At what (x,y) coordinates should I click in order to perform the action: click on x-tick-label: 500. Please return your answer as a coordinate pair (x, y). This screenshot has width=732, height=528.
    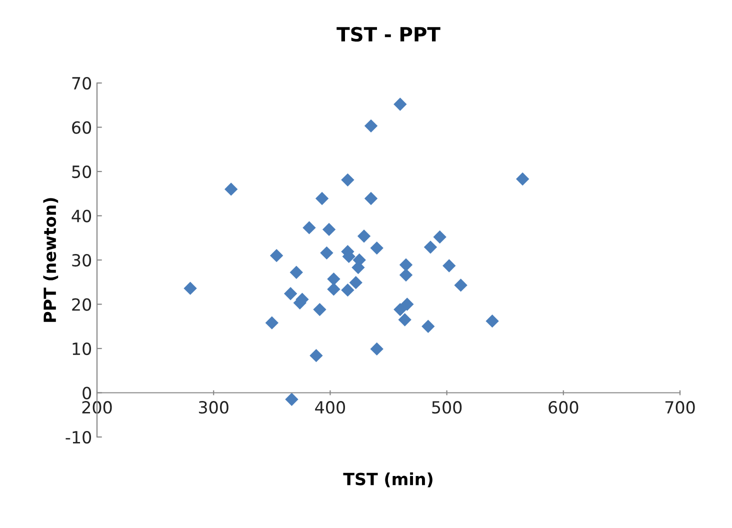
    Looking at the image, I should click on (447, 407).